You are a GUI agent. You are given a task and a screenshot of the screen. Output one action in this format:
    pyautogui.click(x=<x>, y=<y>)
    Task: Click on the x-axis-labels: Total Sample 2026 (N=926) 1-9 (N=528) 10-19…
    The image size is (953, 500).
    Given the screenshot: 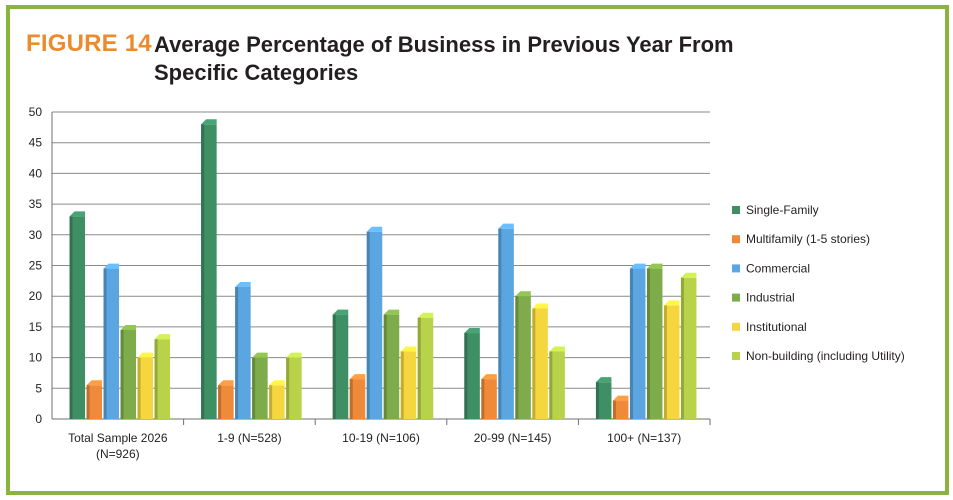 What is the action you would take?
    pyautogui.click(x=374, y=446)
    